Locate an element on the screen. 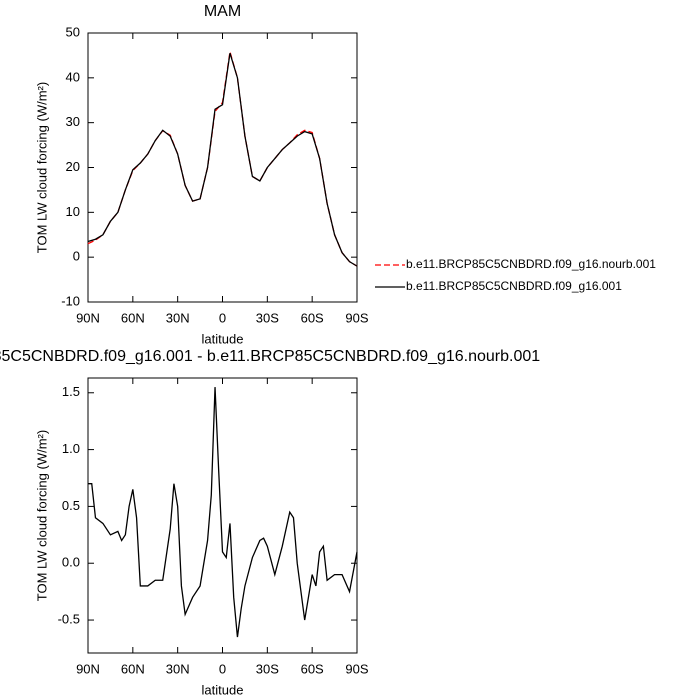  y-tick-label: 50 is located at coordinates (73, 31).